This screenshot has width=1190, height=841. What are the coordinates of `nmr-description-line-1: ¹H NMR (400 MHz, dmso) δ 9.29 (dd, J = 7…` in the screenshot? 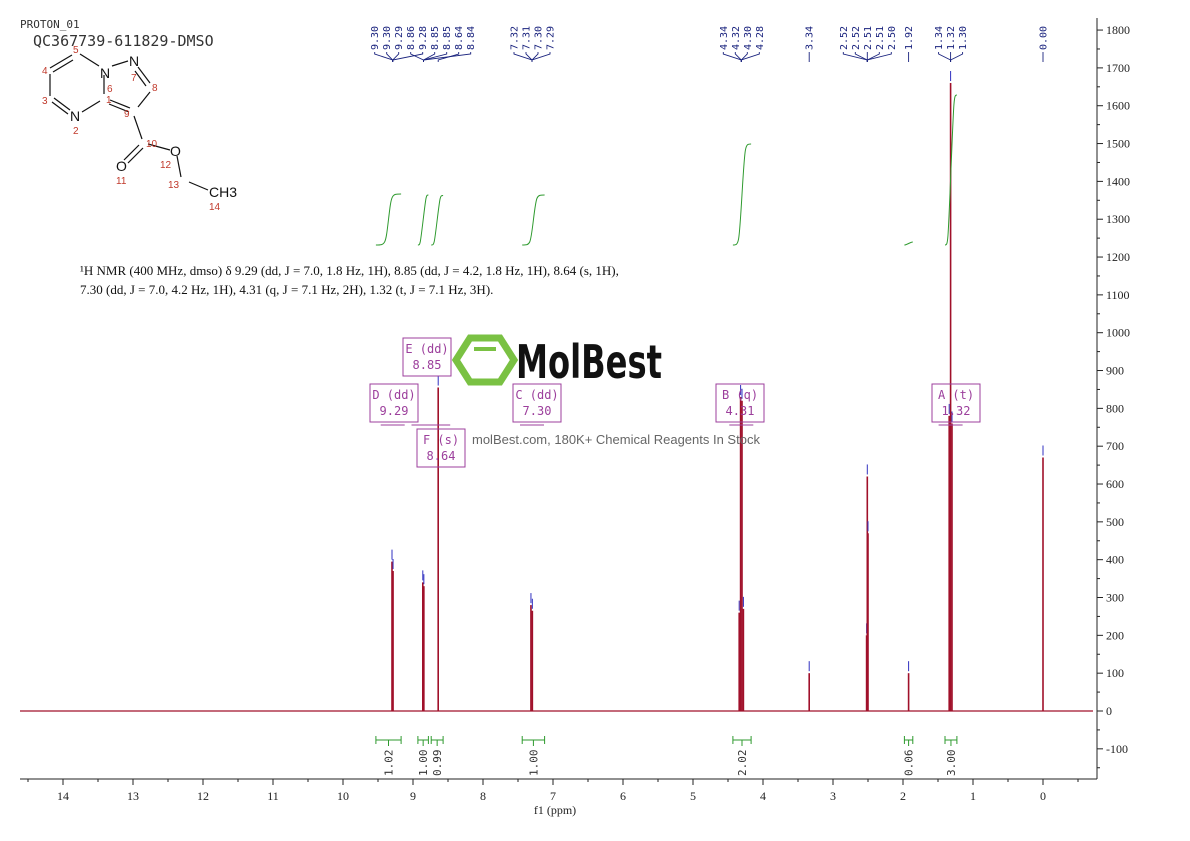 It's located at (349, 270).